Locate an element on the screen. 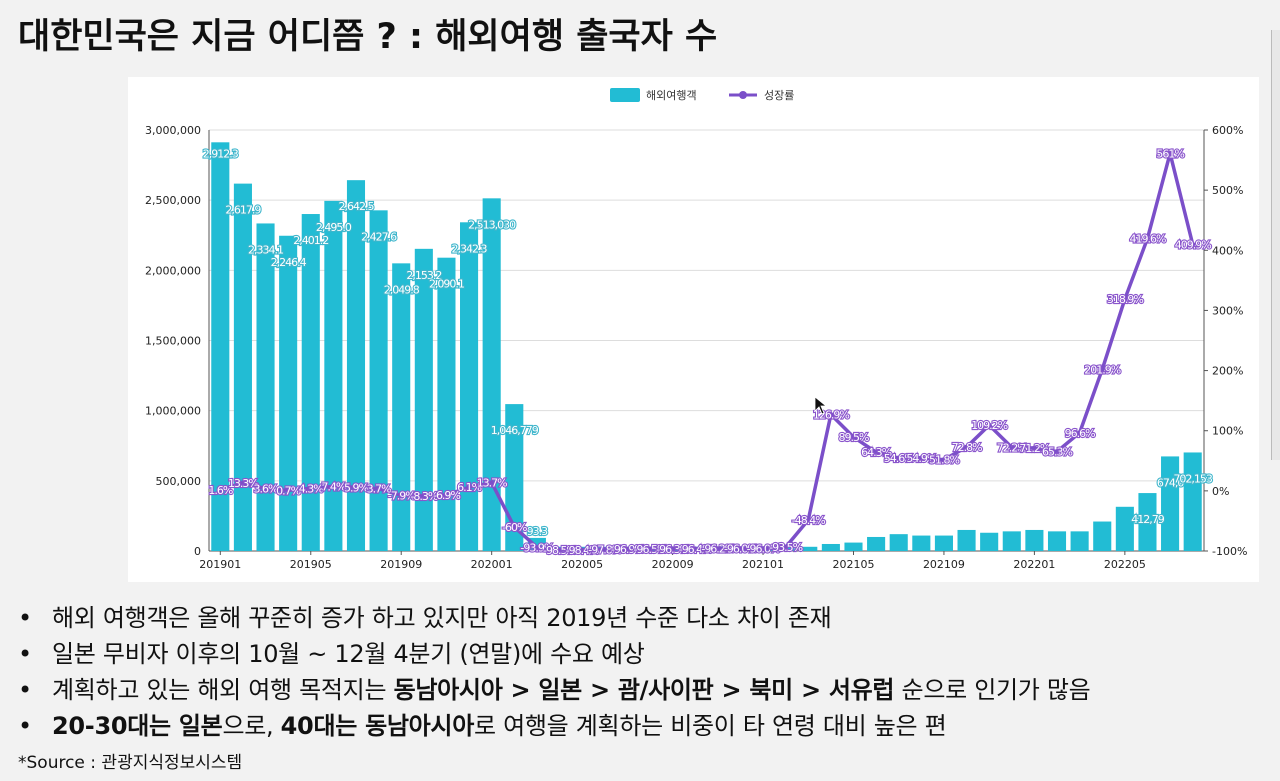  y-right-tick-label: 0% is located at coordinates (1220, 491).